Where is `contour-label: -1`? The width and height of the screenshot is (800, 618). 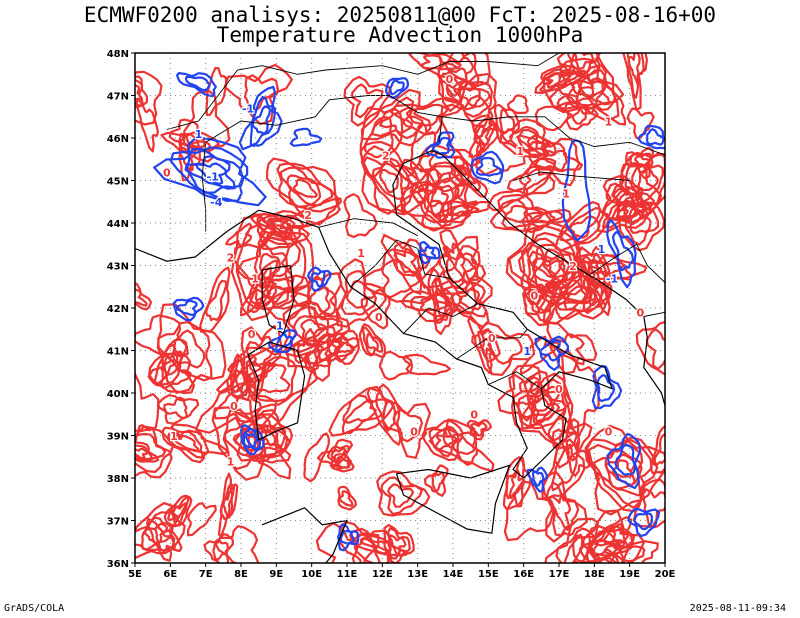
contour-label: -1 is located at coordinates (213, 177).